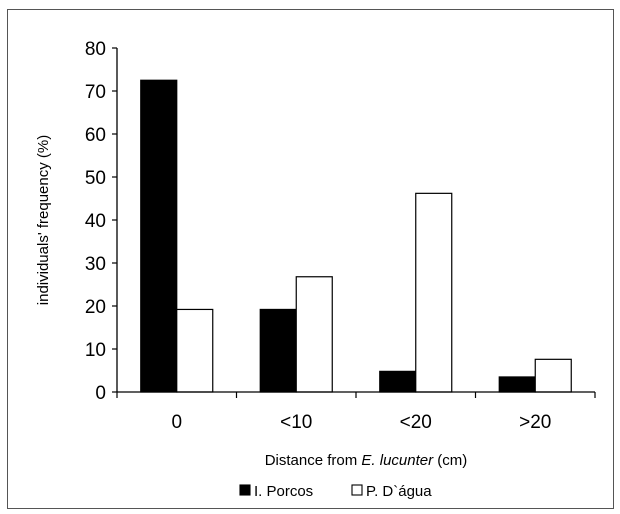  What do you see at coordinates (283, 491) in the screenshot?
I see `legend-label: I. Porcos` at bounding box center [283, 491].